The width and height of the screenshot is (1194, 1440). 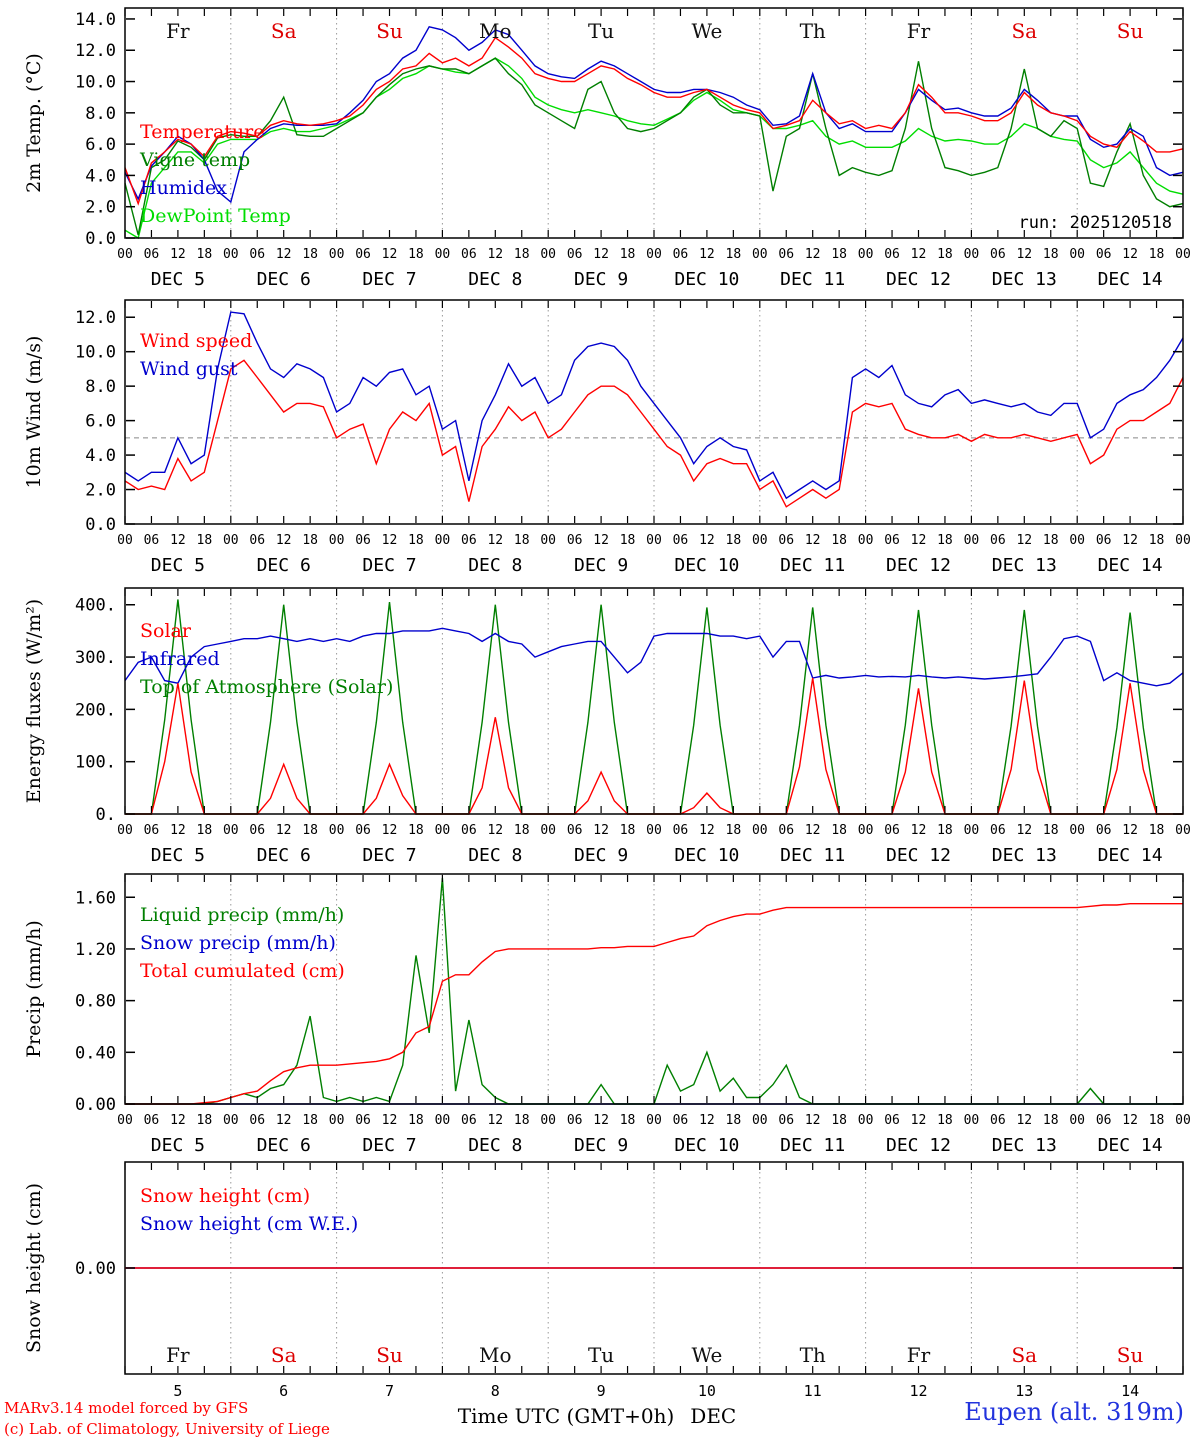 I want to click on y-tick-label: 0., so click(x=106, y=815).